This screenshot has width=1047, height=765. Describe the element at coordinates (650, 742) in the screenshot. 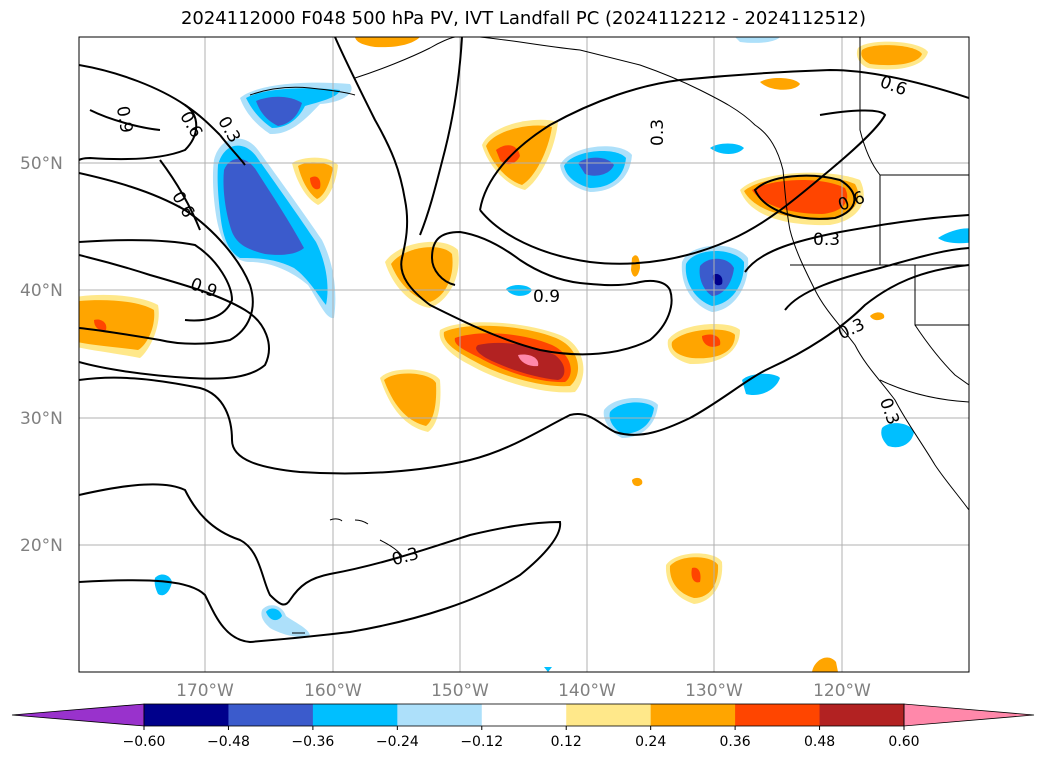

I see `colorbar-tick-label: 0.24` at that location.